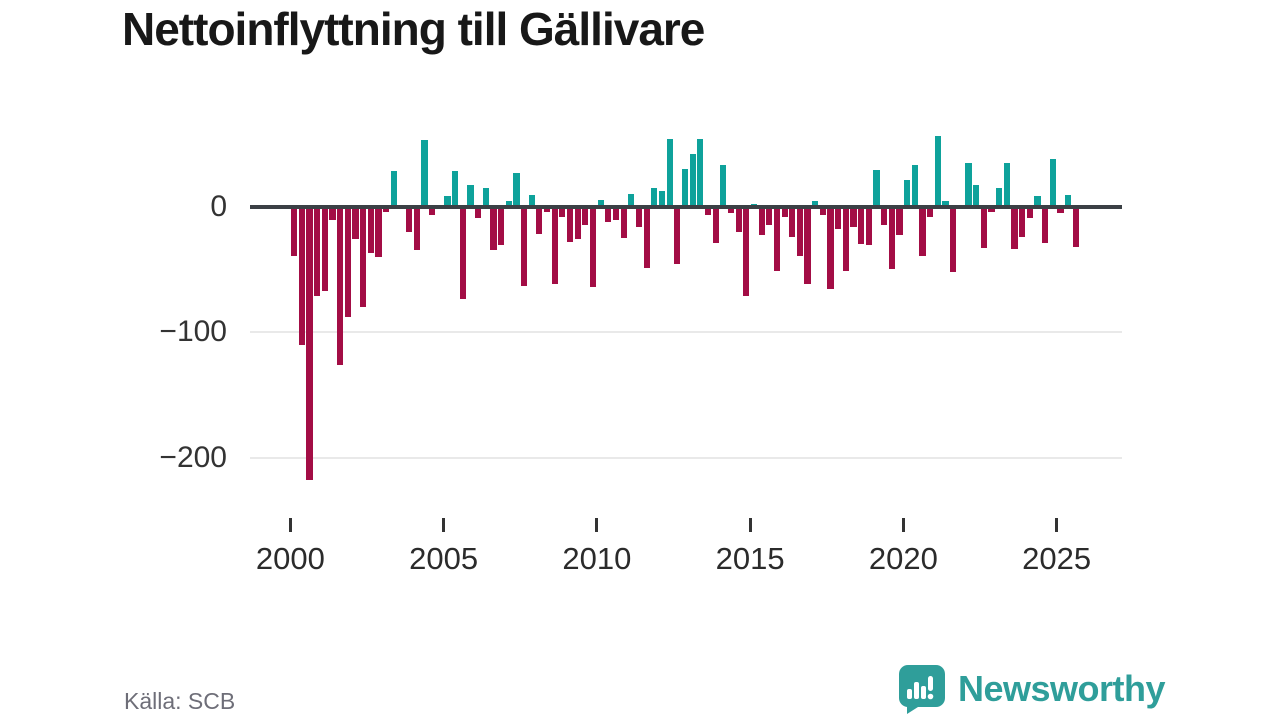  I want to click on bar-2016-q2, so click(792, 221).